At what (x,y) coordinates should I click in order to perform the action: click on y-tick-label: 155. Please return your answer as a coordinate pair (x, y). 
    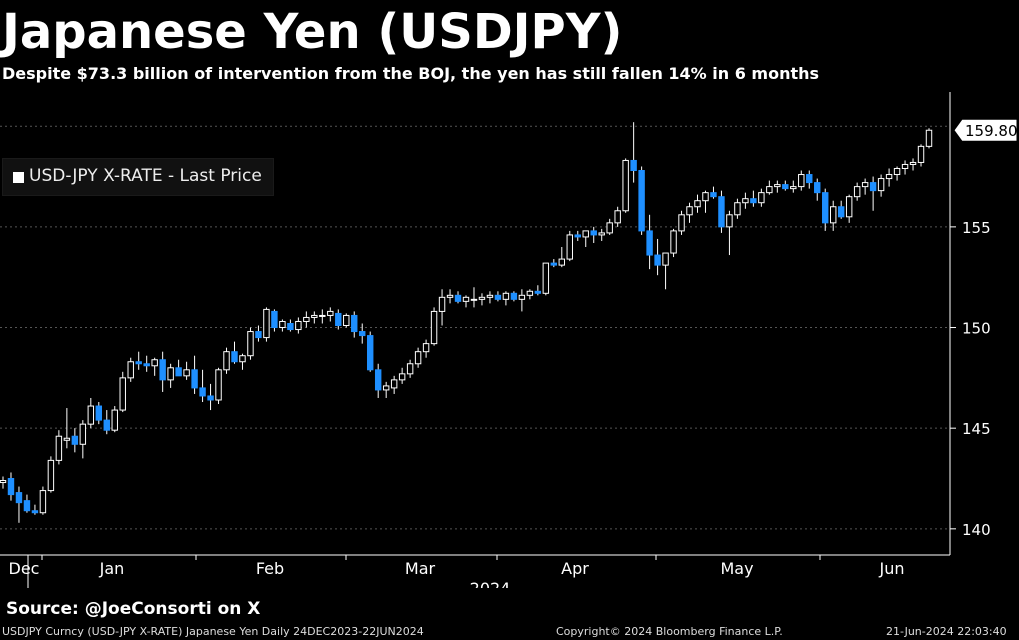
    Looking at the image, I should click on (976, 228).